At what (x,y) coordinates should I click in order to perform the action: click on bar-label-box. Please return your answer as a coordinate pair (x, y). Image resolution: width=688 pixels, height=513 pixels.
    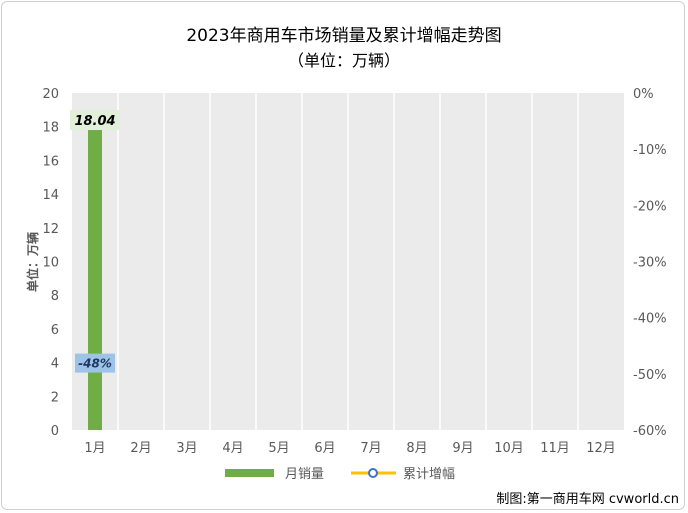
    Looking at the image, I should click on (95, 120).